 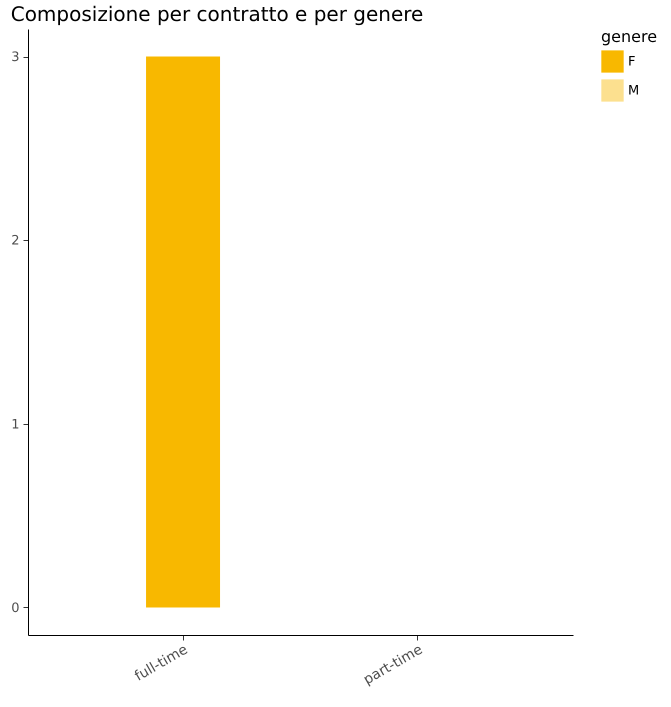 I want to click on y-tick-label: 0, so click(x=15, y=608).